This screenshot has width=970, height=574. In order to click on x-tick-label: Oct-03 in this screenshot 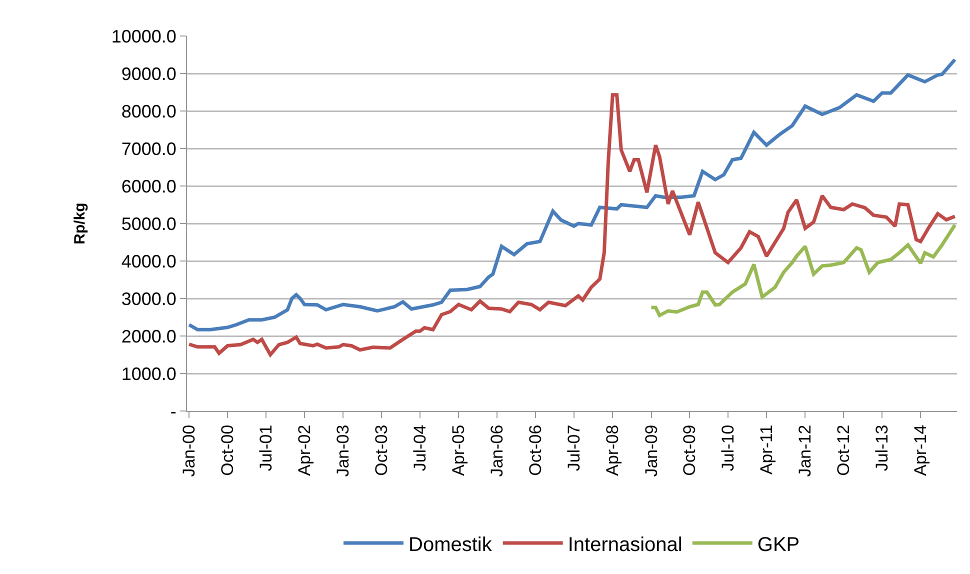, I will do `click(382, 450)`.